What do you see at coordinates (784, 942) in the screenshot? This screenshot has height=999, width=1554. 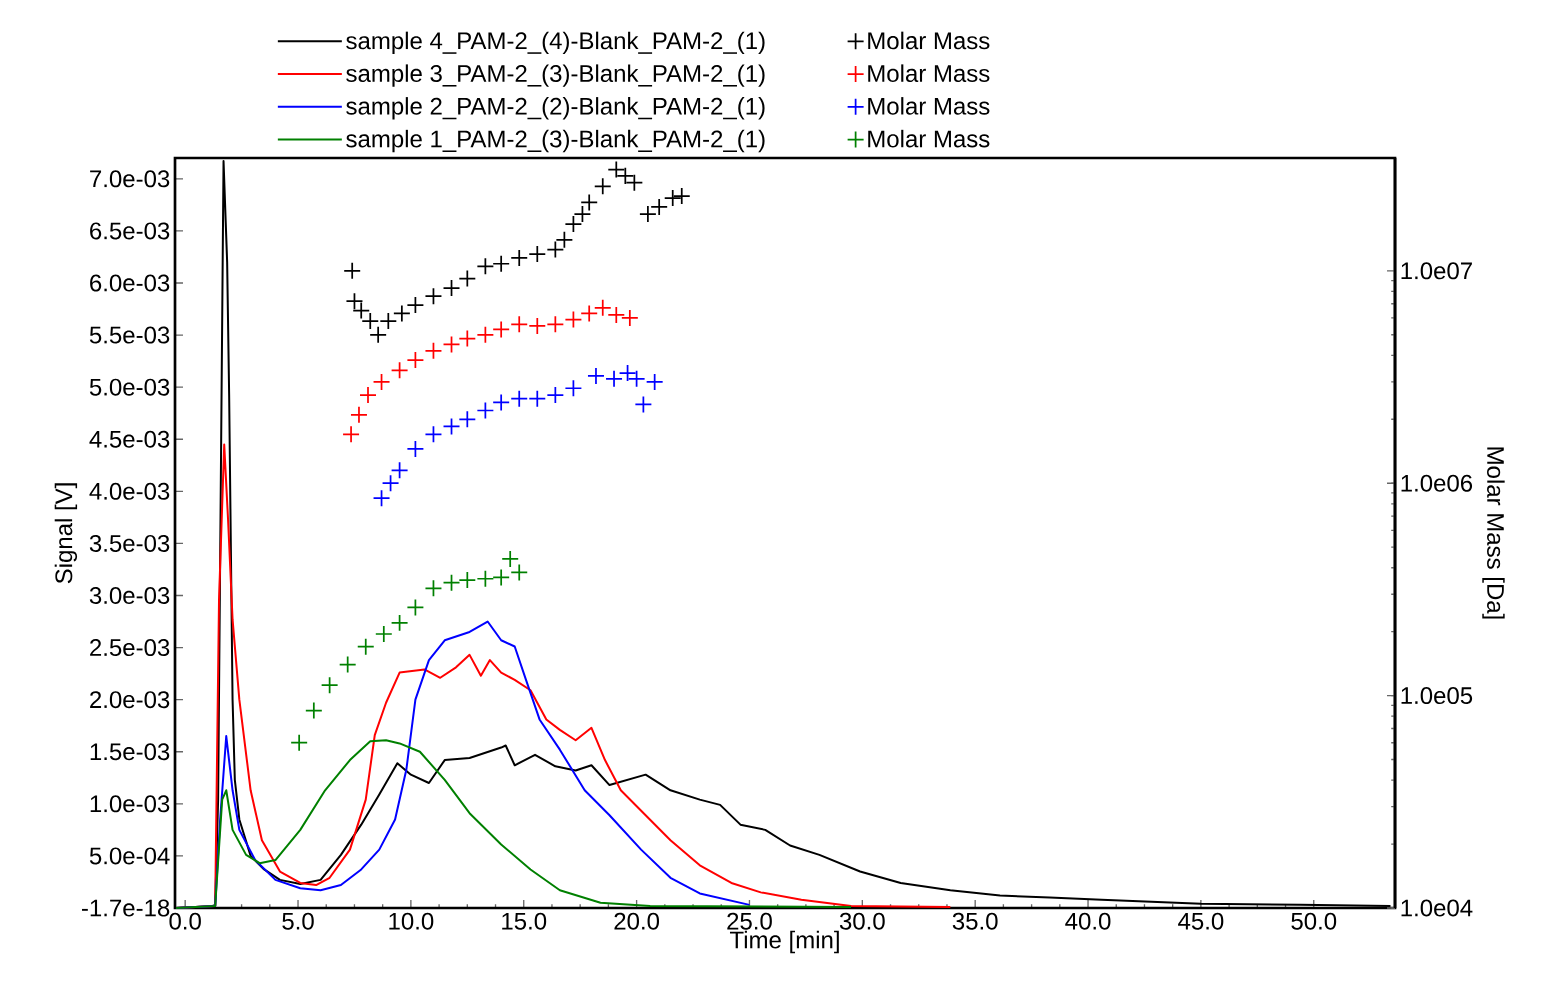 I see `x-axis-title: Time [min]` at bounding box center [784, 942].